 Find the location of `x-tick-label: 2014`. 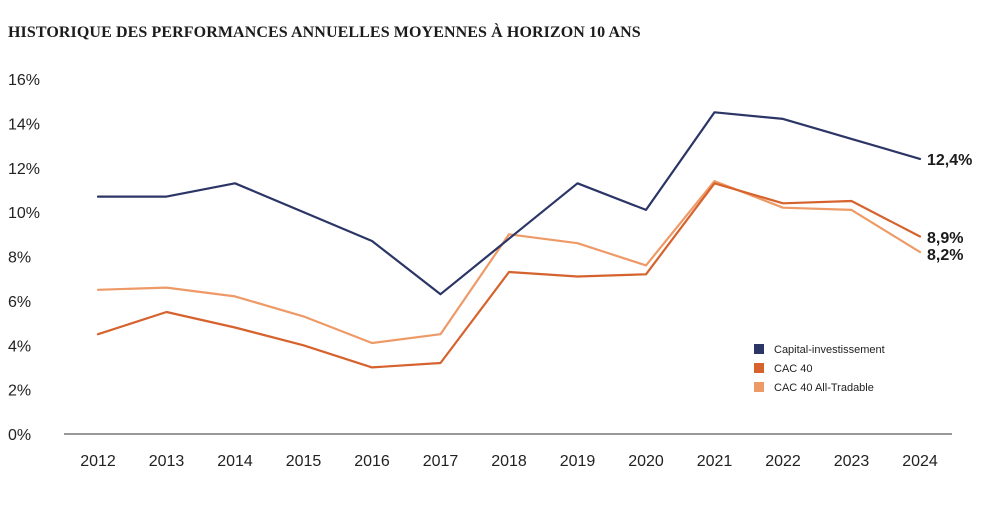

x-tick-label: 2014 is located at coordinates (235, 461).